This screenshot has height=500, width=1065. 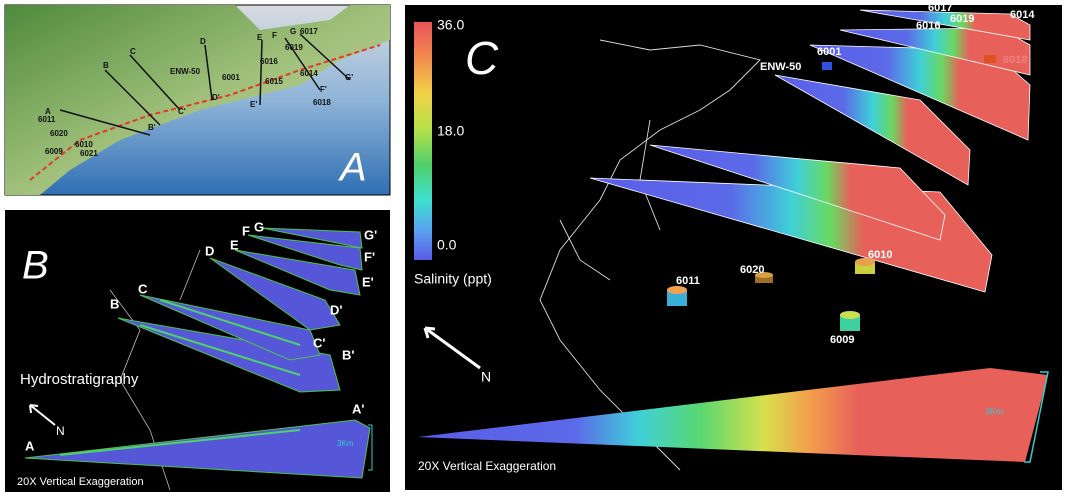 What do you see at coordinates (450, 25) in the screenshot?
I see `colorbar-tick: 36.0` at bounding box center [450, 25].